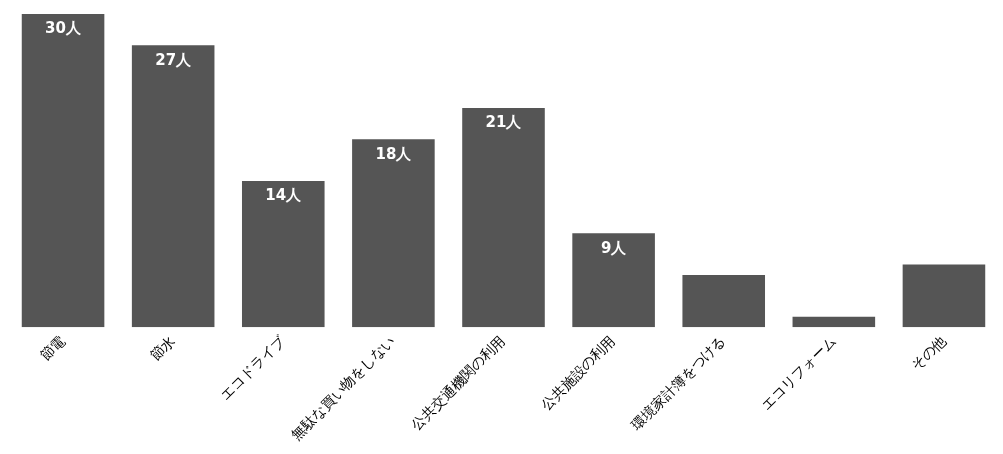 This screenshot has height=454, width=1003. I want to click on data-label: 14人, so click(284, 195).